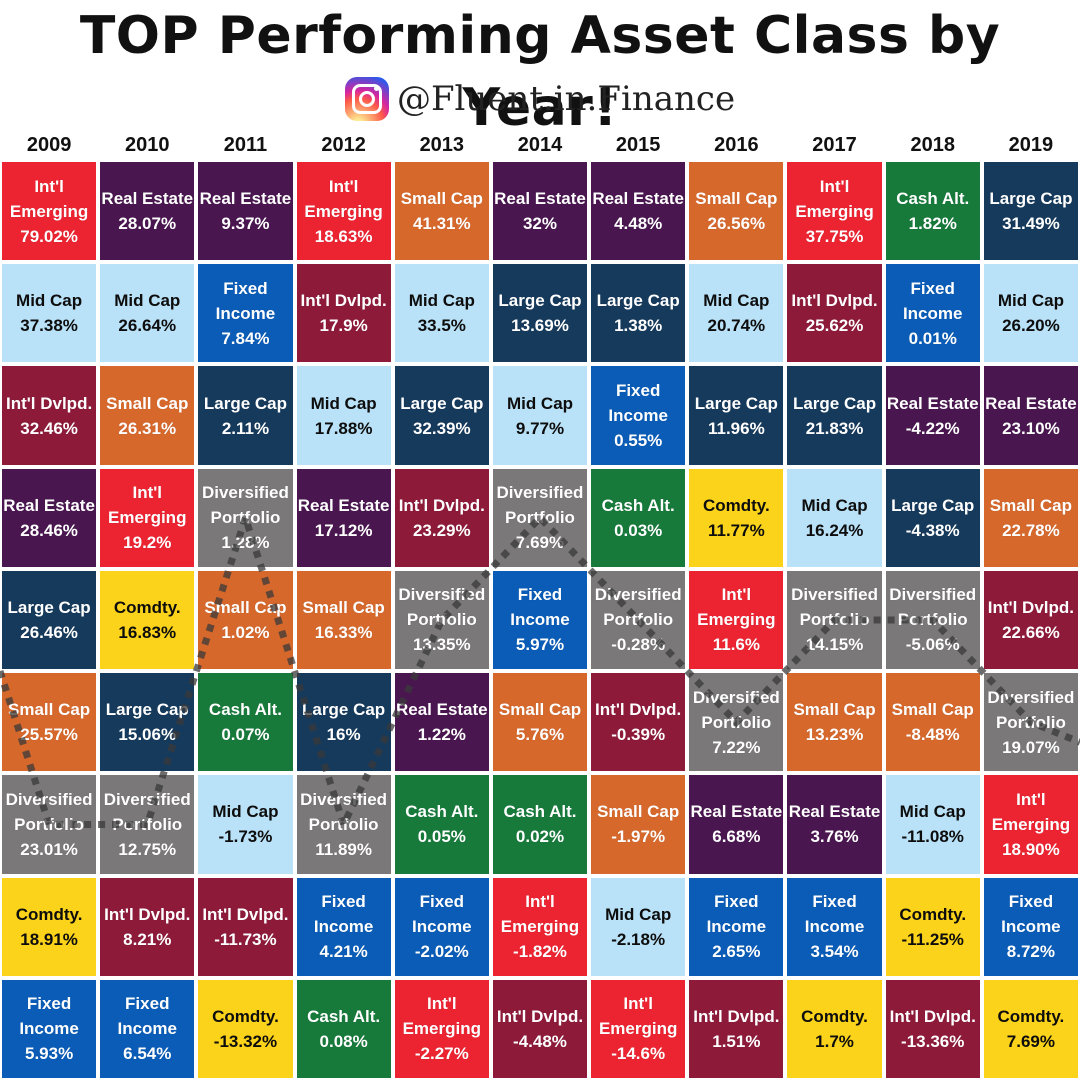 This screenshot has height=1080, width=1080. Describe the element at coordinates (245, 517) in the screenshot. I see `asset-cell: Diversified Portfolio 1.28%` at that location.